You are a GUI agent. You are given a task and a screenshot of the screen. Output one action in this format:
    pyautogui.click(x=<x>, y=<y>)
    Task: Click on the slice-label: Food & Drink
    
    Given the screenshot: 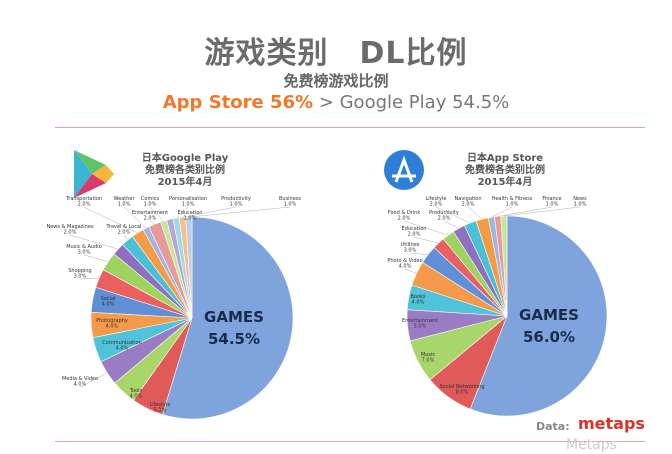 What is the action you would take?
    pyautogui.click(x=404, y=213)
    